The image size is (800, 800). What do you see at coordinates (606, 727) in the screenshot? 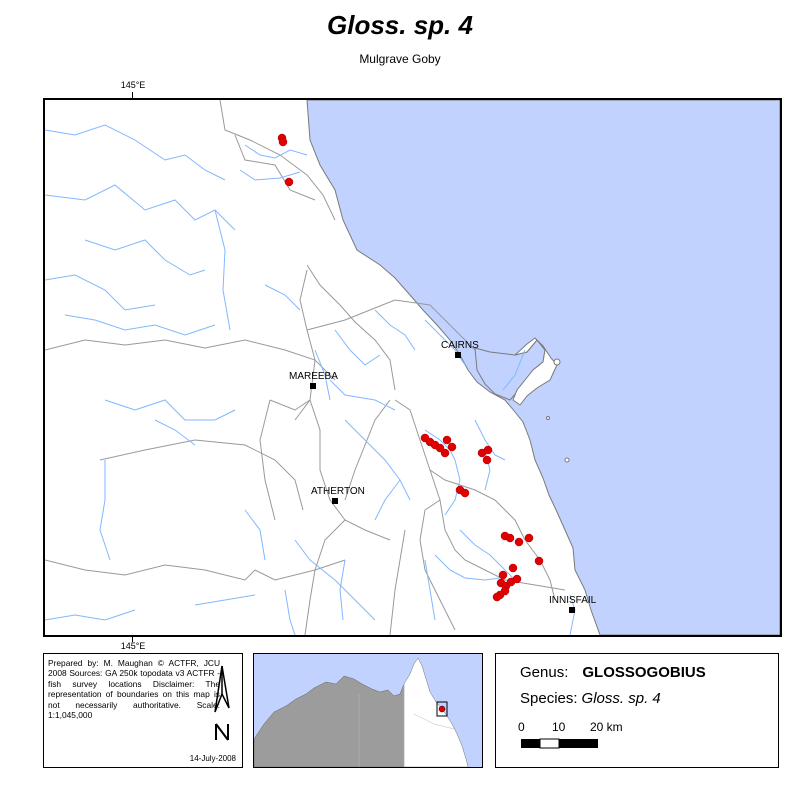
I see `scale-label-20: 20 km` at bounding box center [606, 727].